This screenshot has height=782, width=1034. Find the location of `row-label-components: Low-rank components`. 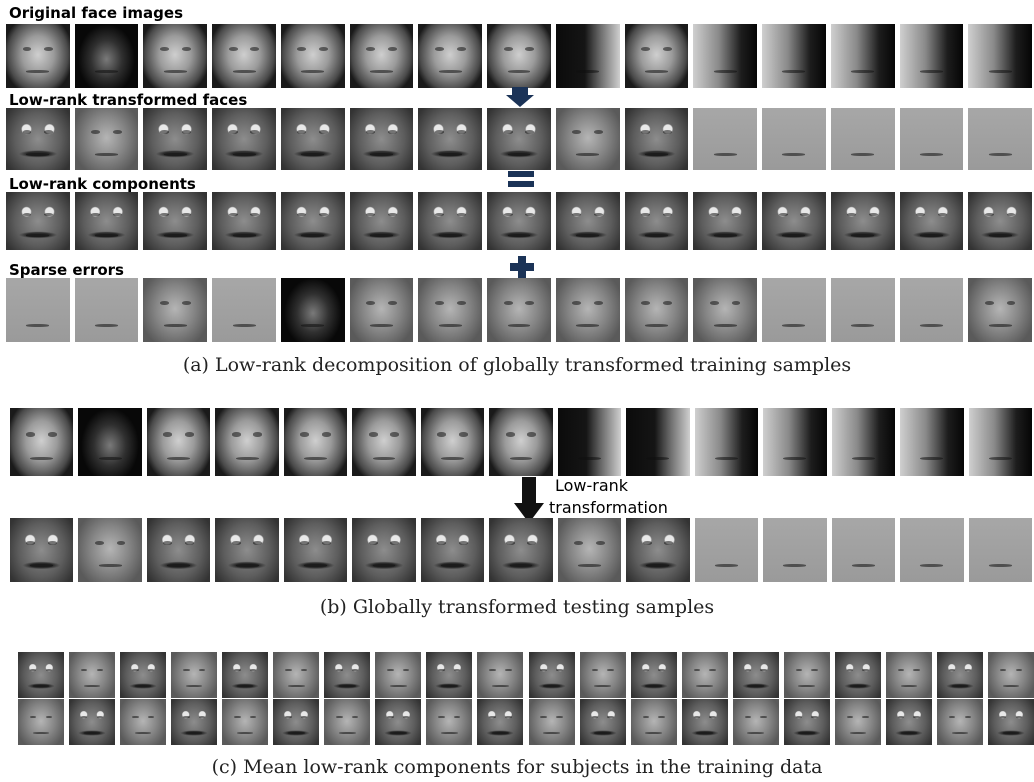

row-label-components: Low-rank components is located at coordinates (102, 184).